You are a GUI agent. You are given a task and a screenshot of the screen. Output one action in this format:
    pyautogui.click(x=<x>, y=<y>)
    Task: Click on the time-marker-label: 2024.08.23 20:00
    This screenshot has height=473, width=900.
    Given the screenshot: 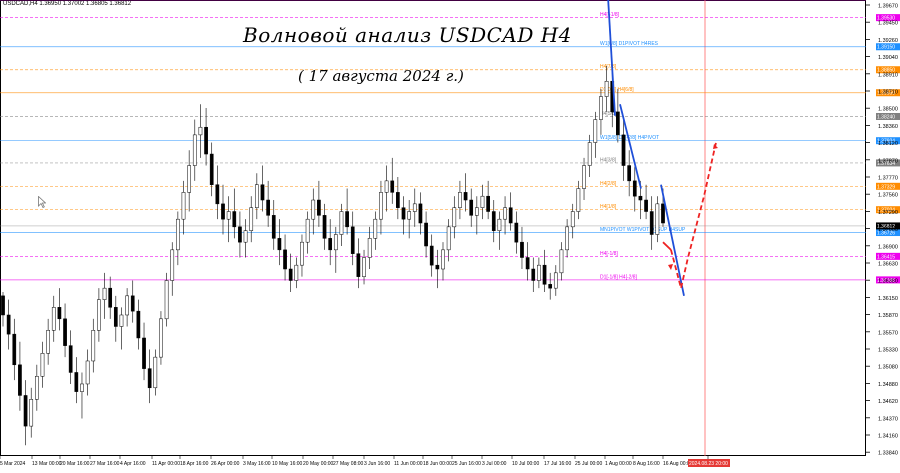 What is the action you would take?
    pyautogui.click(x=708, y=464)
    